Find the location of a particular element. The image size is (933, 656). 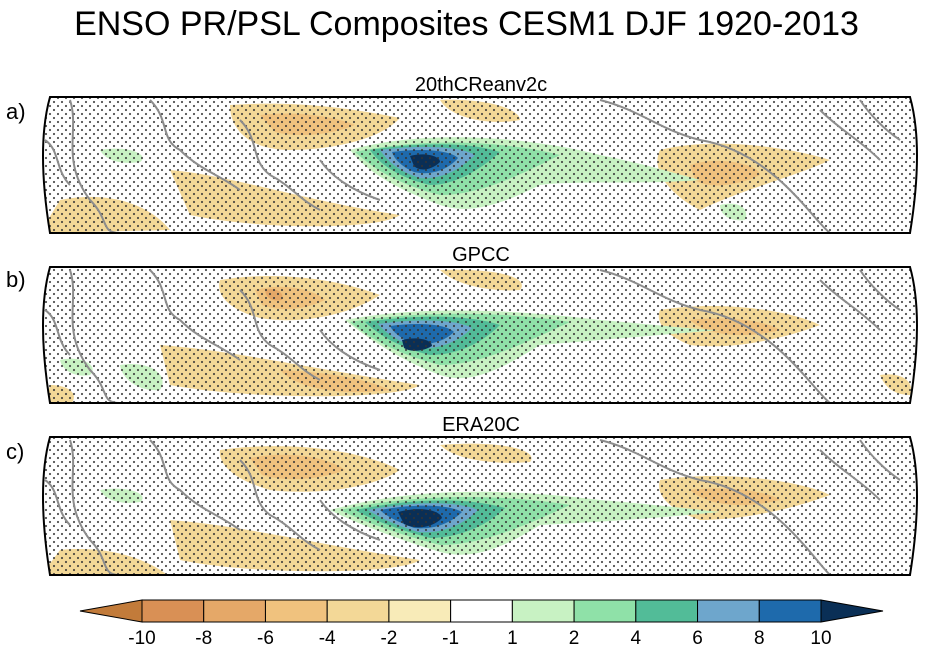

colorbar-tick-label: 10 is located at coordinates (820, 638).